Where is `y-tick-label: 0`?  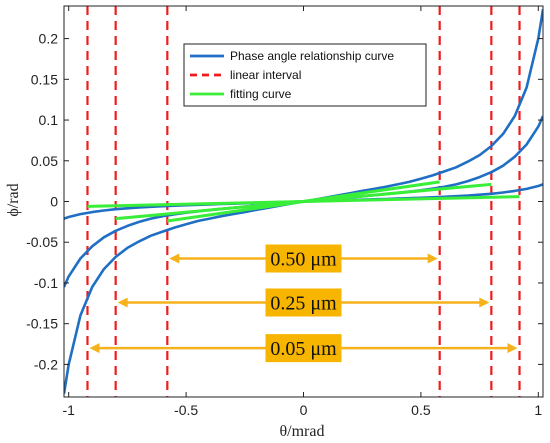 y-tick-label: 0 is located at coordinates (54, 202).